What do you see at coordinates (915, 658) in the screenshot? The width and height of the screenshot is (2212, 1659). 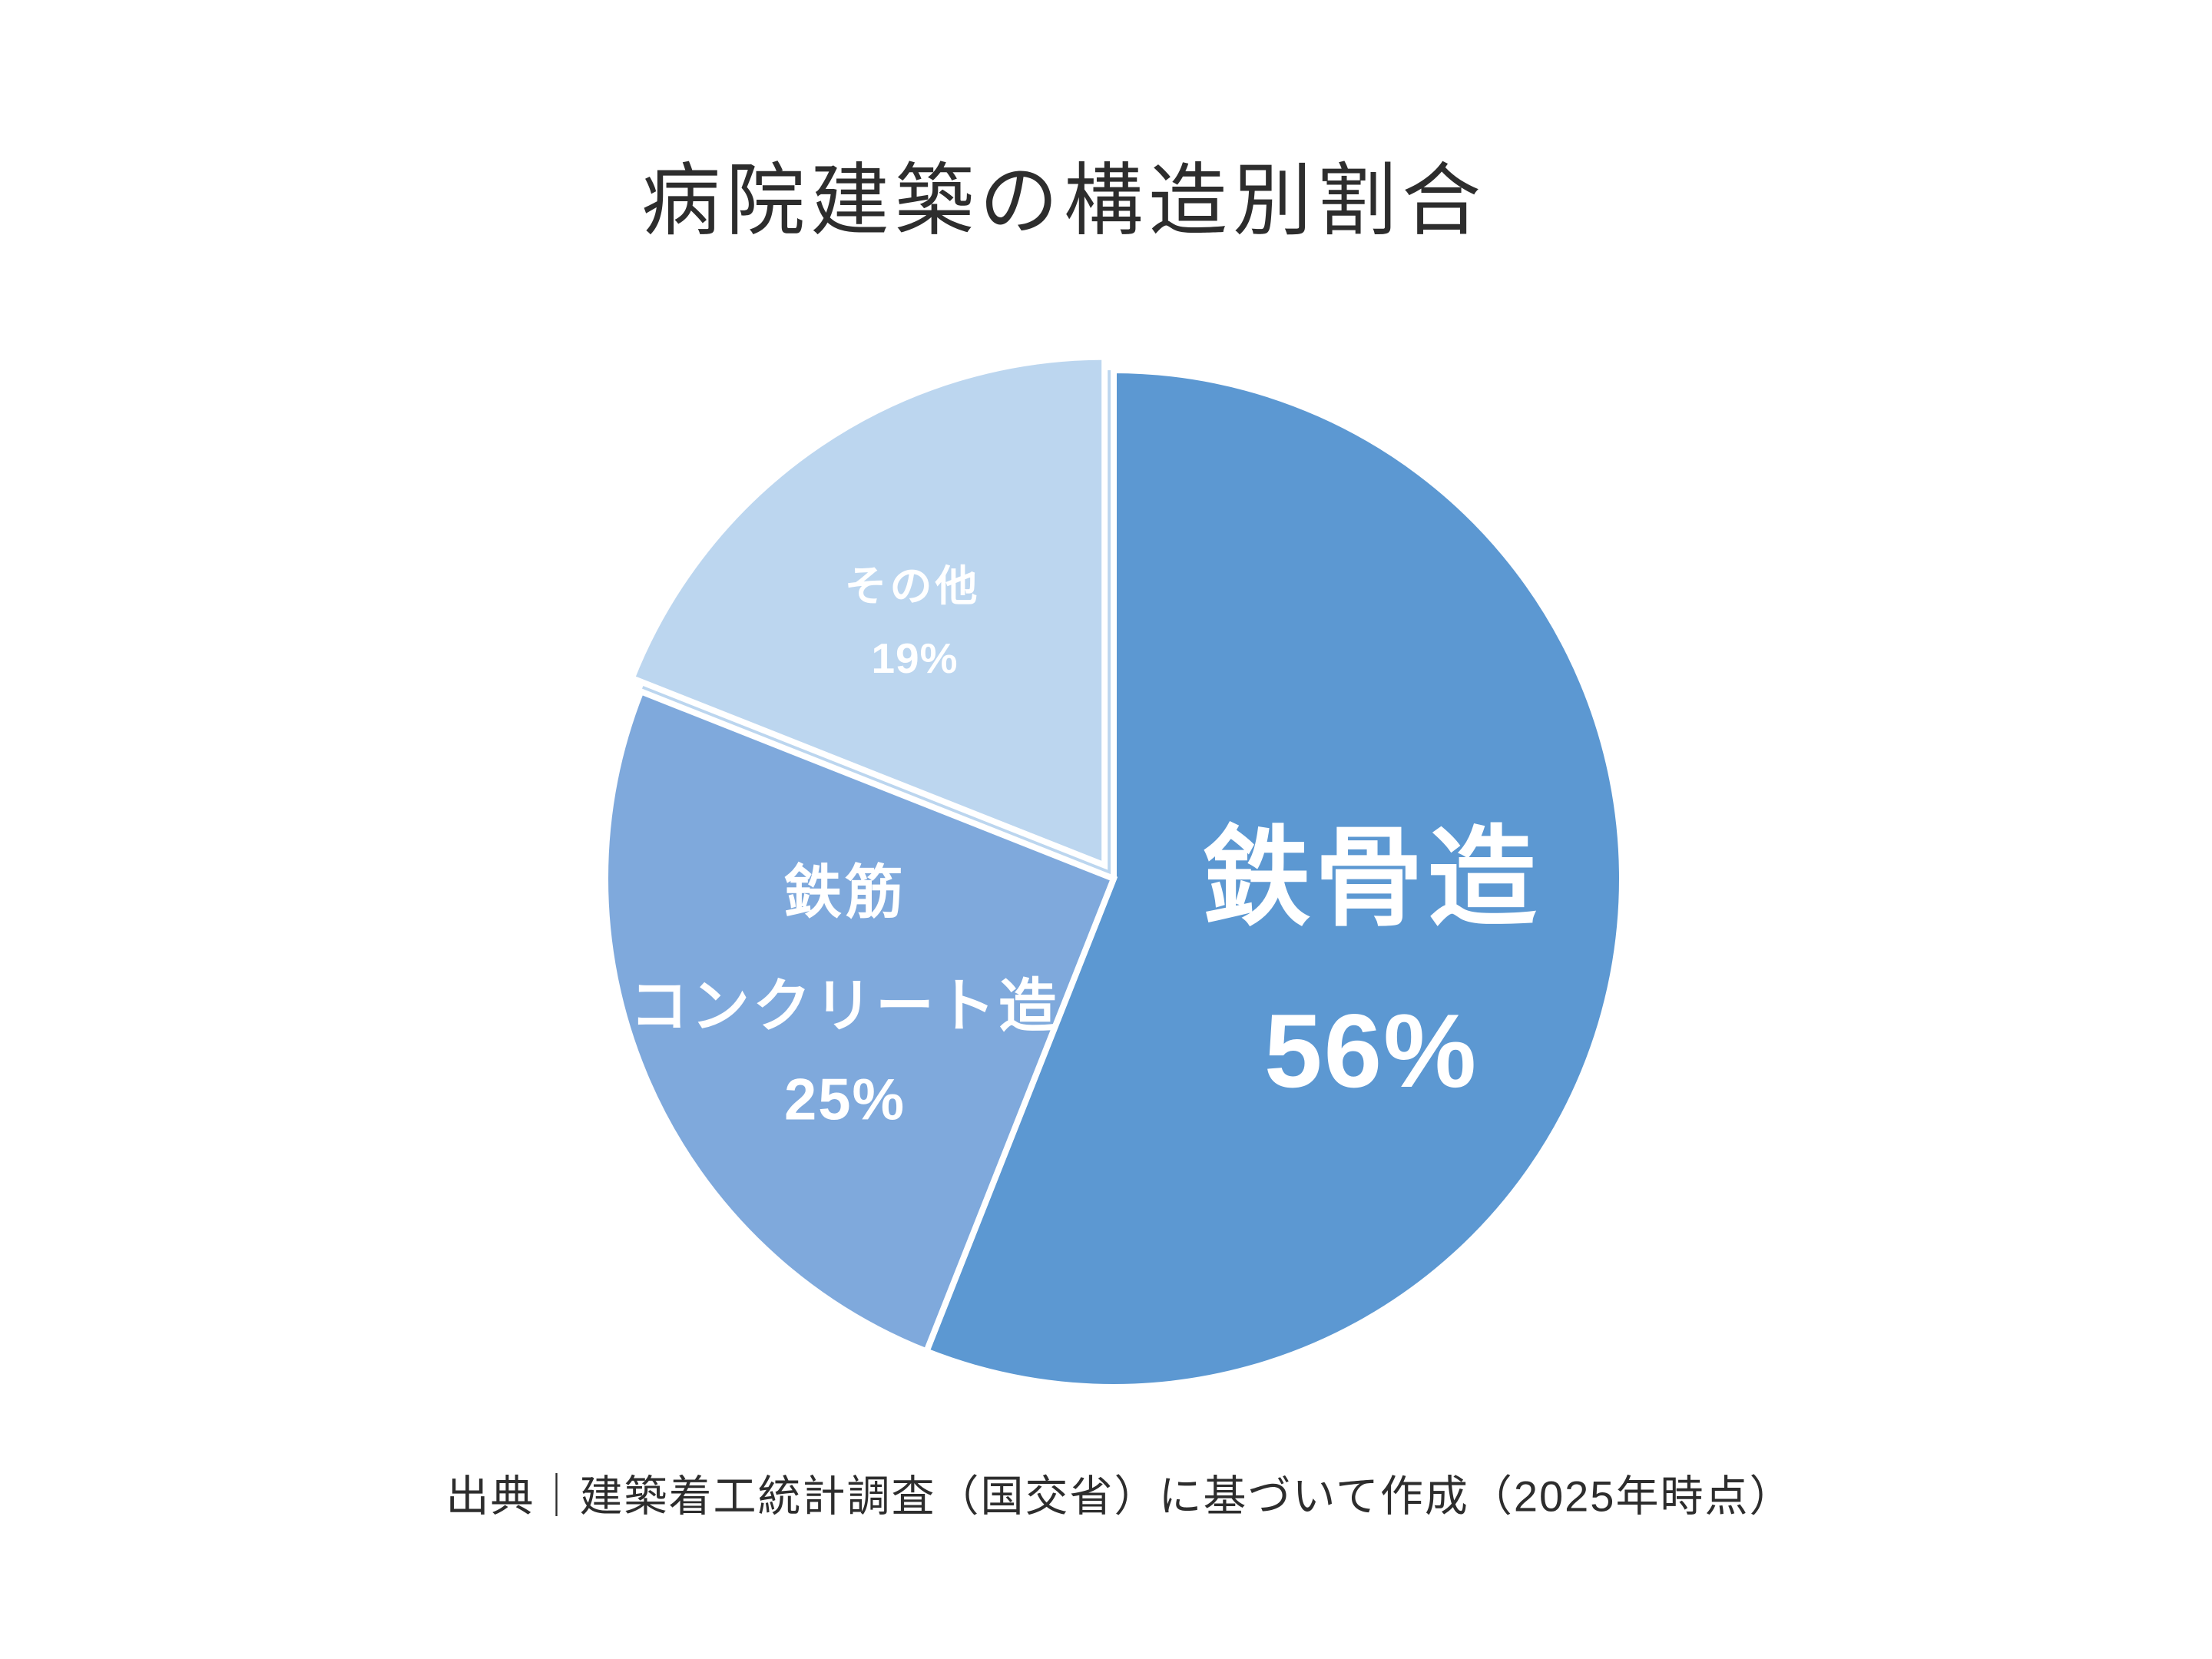 I see `pie-value-other: 19%` at bounding box center [915, 658].